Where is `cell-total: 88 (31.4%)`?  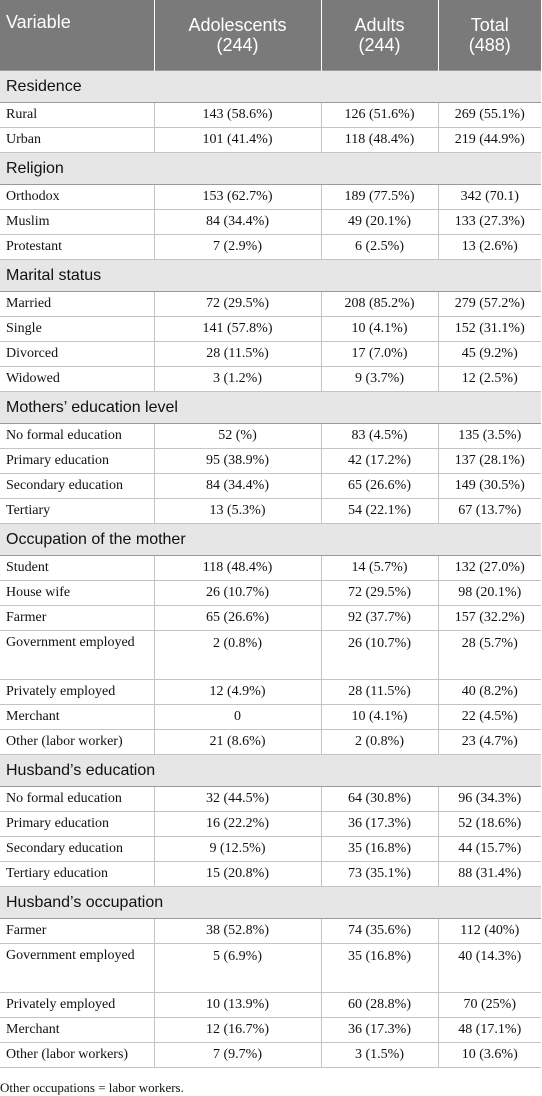
cell-total: 88 (31.4%) is located at coordinates (489, 874).